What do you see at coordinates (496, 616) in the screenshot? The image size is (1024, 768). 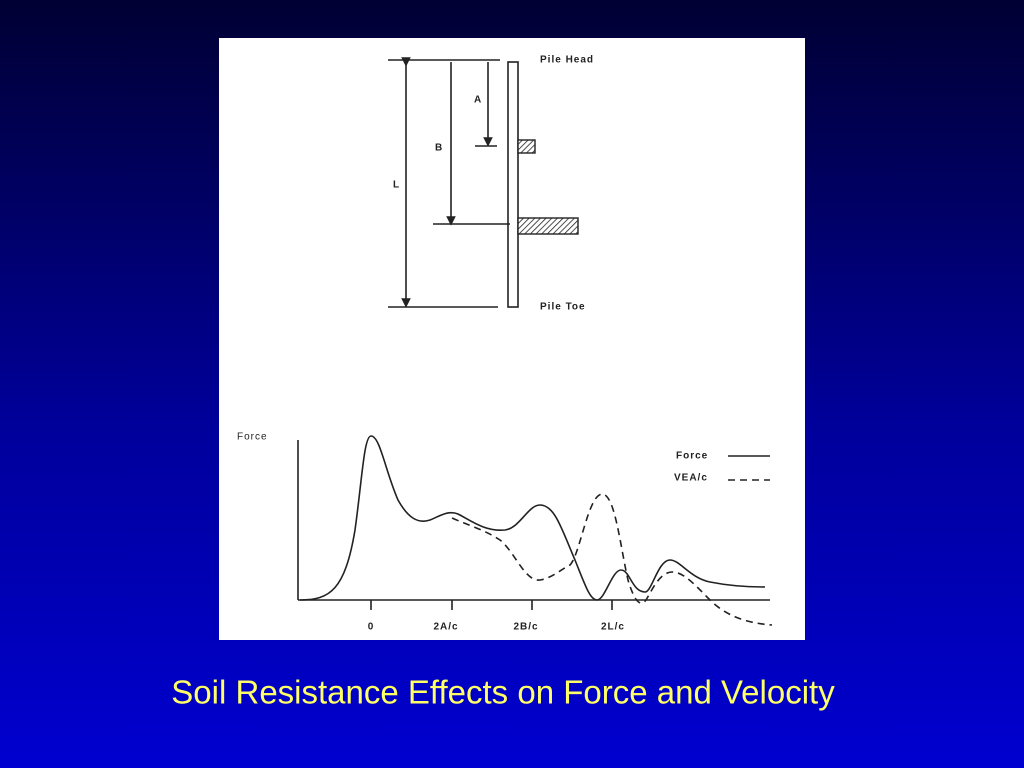 I see `x-ticks: 0 2A/c 2B/c 2L/c` at bounding box center [496, 616].